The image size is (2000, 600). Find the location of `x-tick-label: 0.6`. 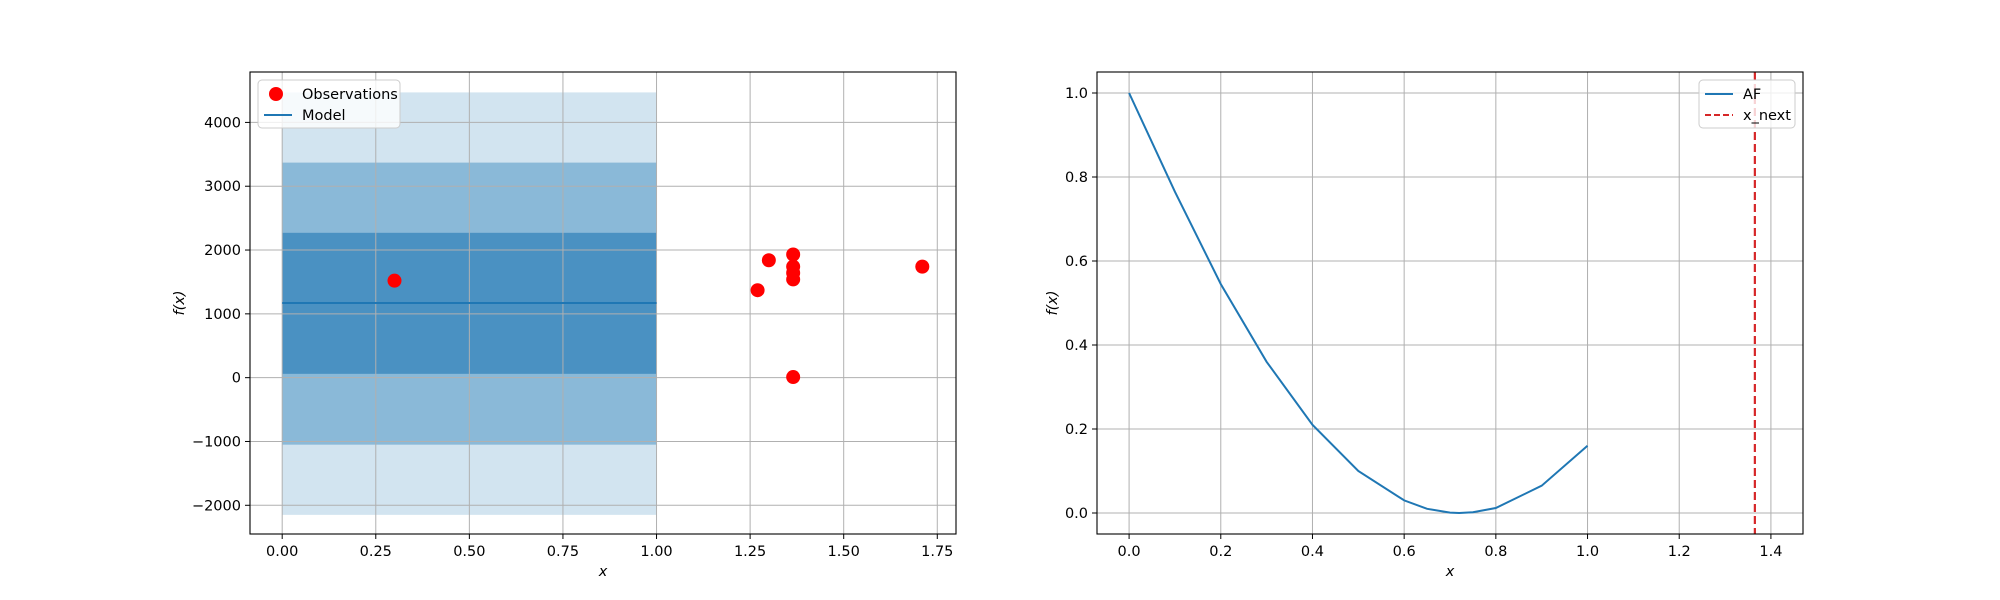

x-tick-label: 0.6 is located at coordinates (1404, 552).